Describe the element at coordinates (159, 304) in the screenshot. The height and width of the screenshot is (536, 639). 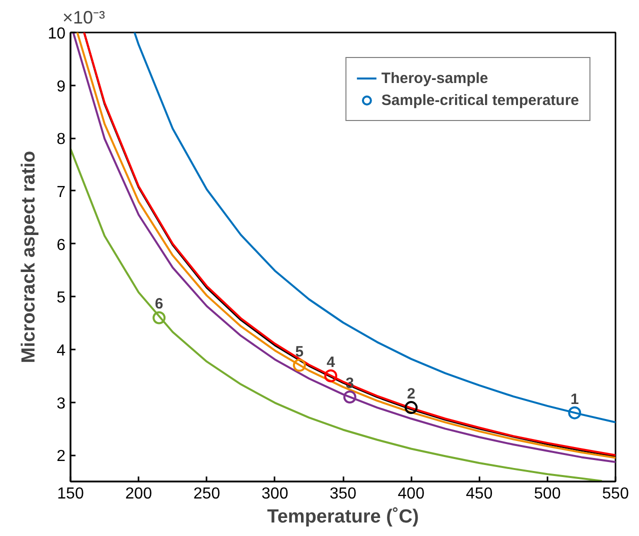
I see `annotation: 6` at that location.